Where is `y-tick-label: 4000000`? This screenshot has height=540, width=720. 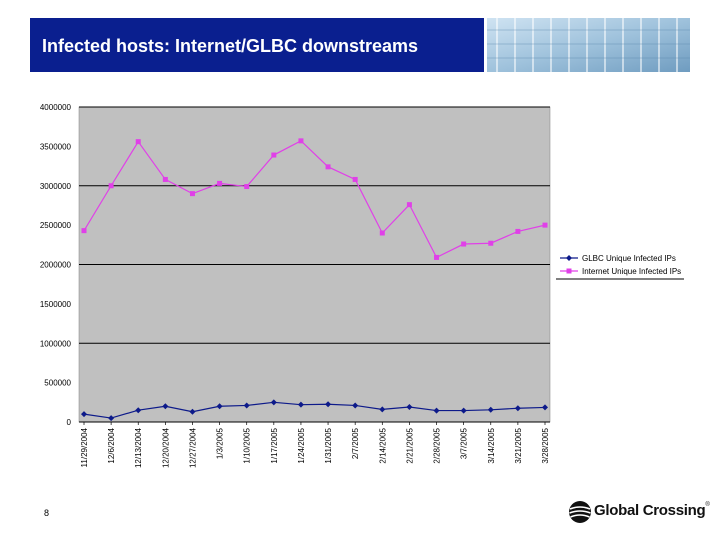
y-tick-label: 4000000 is located at coordinates (56, 107).